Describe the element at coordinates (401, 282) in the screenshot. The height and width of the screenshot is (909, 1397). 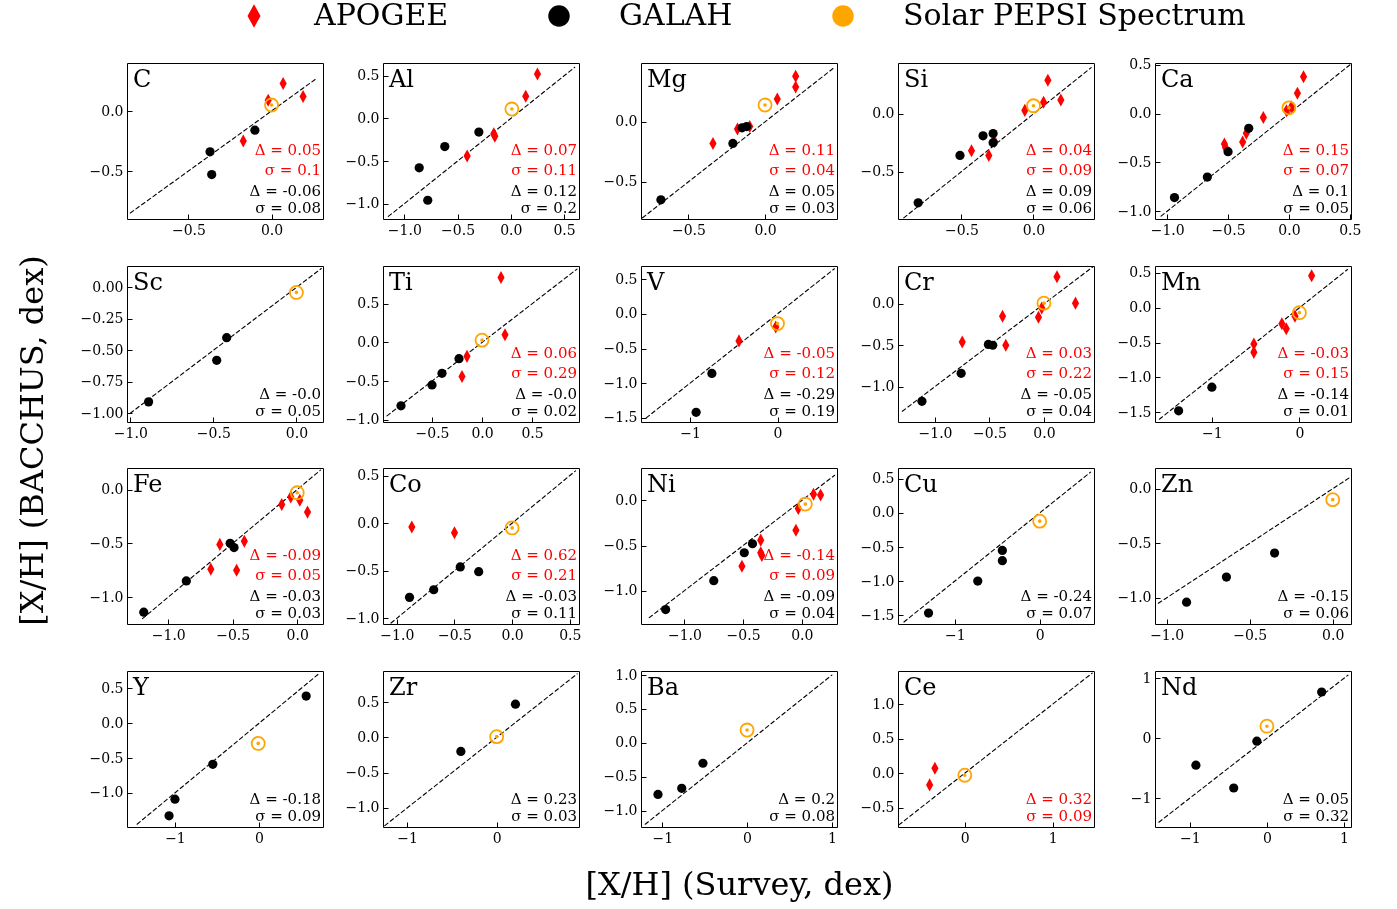
I see `chart-title: Ti` at that location.